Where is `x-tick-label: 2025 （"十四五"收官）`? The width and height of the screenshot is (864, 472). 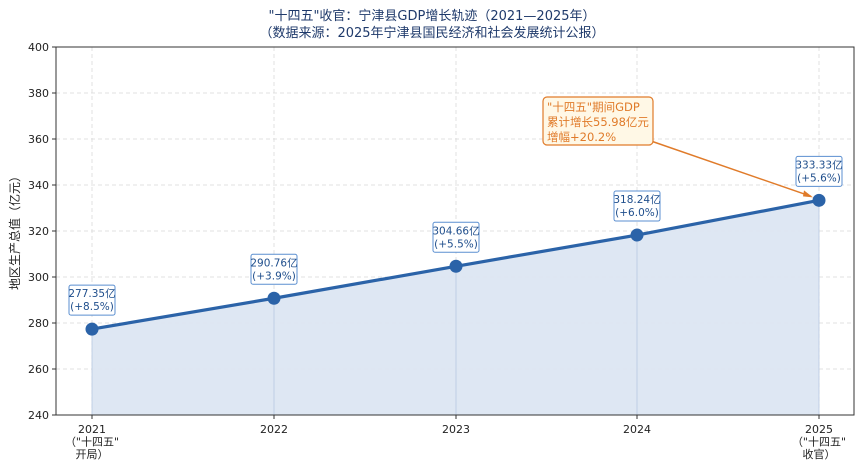 x-tick-label: 2025 （"十四五"收官） is located at coordinates (819, 442).